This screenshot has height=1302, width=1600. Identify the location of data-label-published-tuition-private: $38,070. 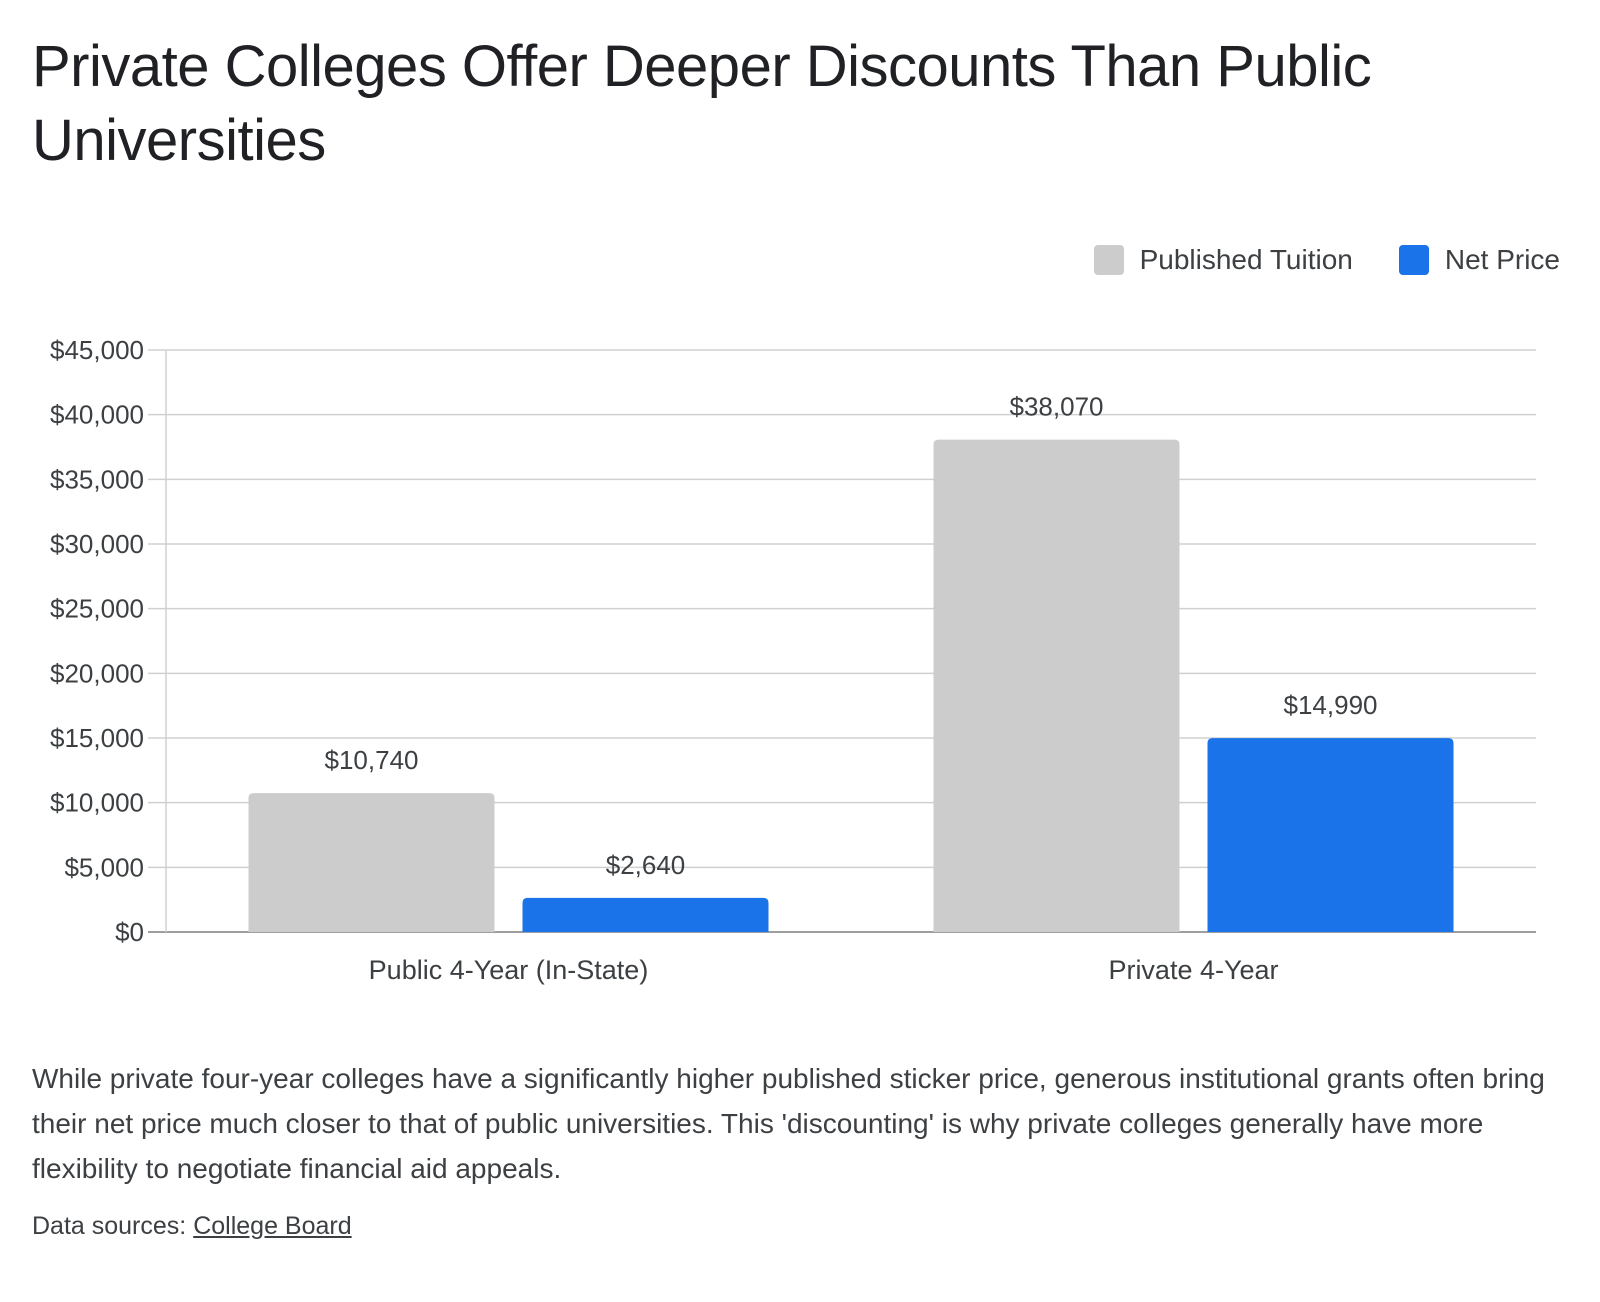
(1057, 407).